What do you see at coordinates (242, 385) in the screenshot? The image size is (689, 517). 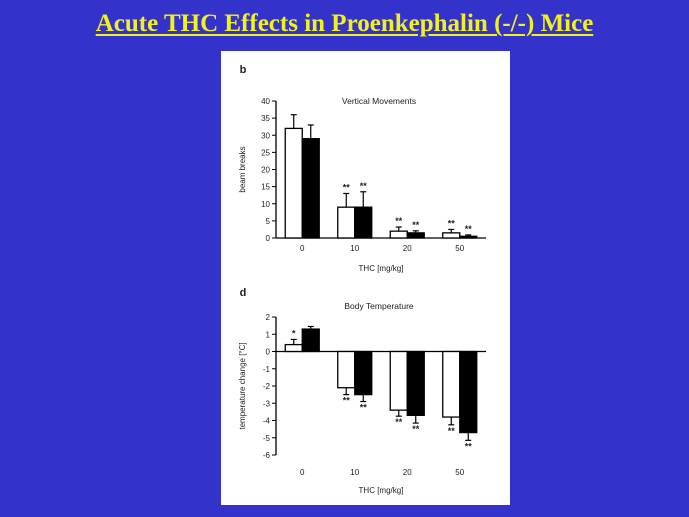 I see `y-axis-label: temperature change [°C]` at bounding box center [242, 385].